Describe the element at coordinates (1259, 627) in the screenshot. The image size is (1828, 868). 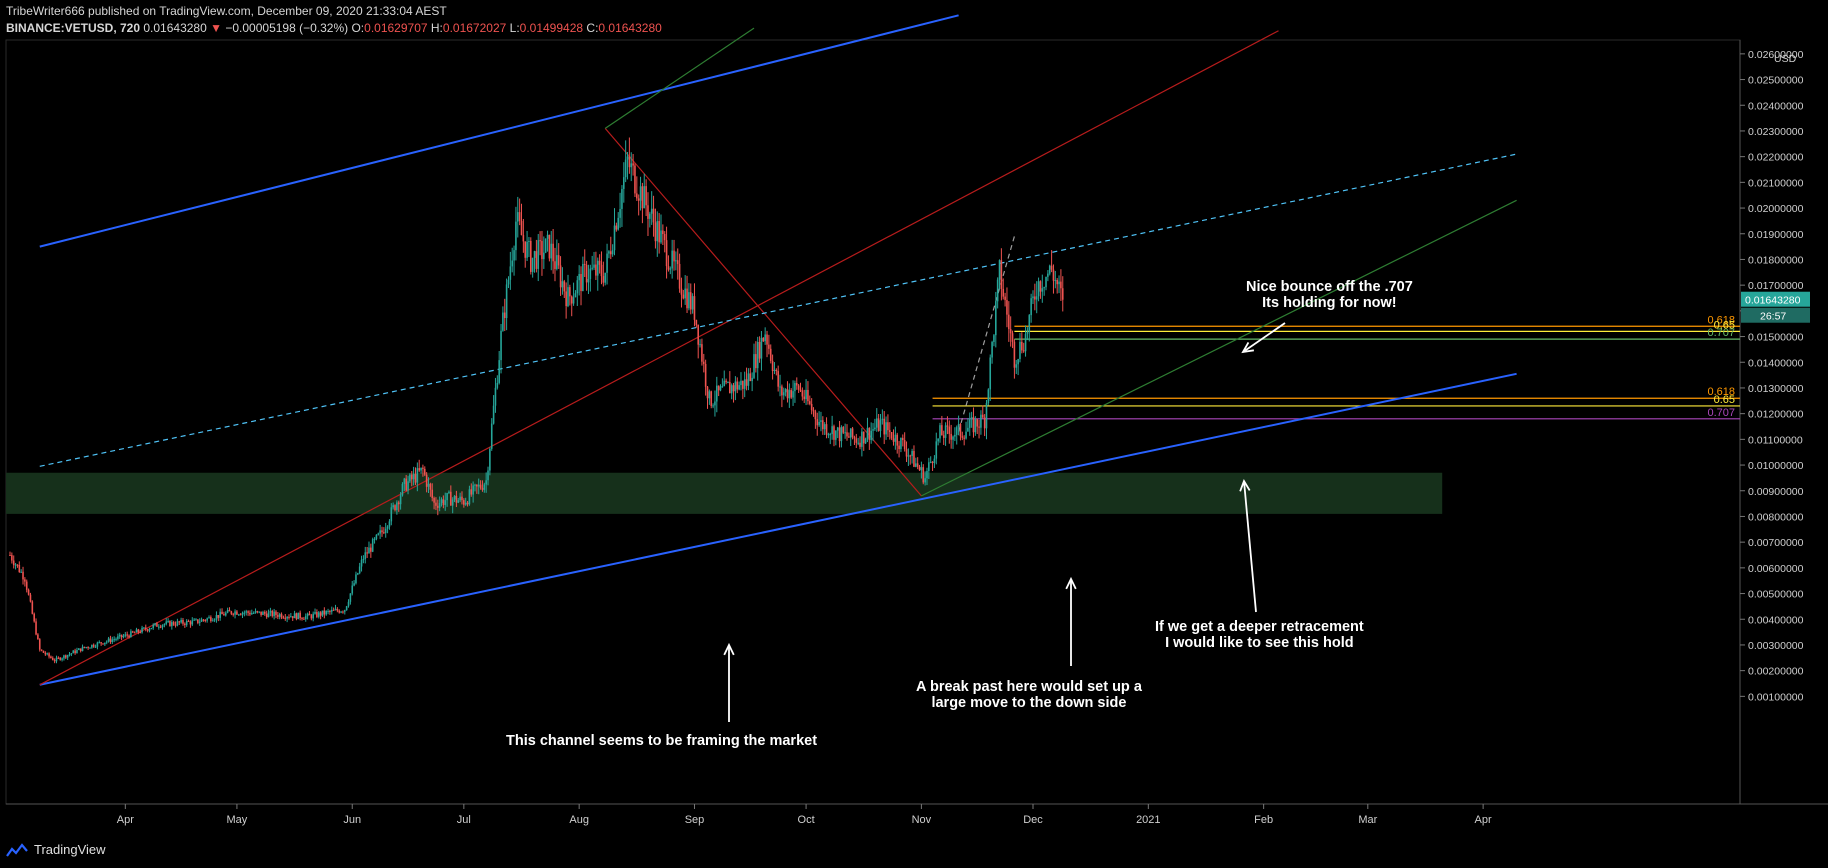
I see `annotation-deeper-line-1: If we get a deeper retracement` at that location.